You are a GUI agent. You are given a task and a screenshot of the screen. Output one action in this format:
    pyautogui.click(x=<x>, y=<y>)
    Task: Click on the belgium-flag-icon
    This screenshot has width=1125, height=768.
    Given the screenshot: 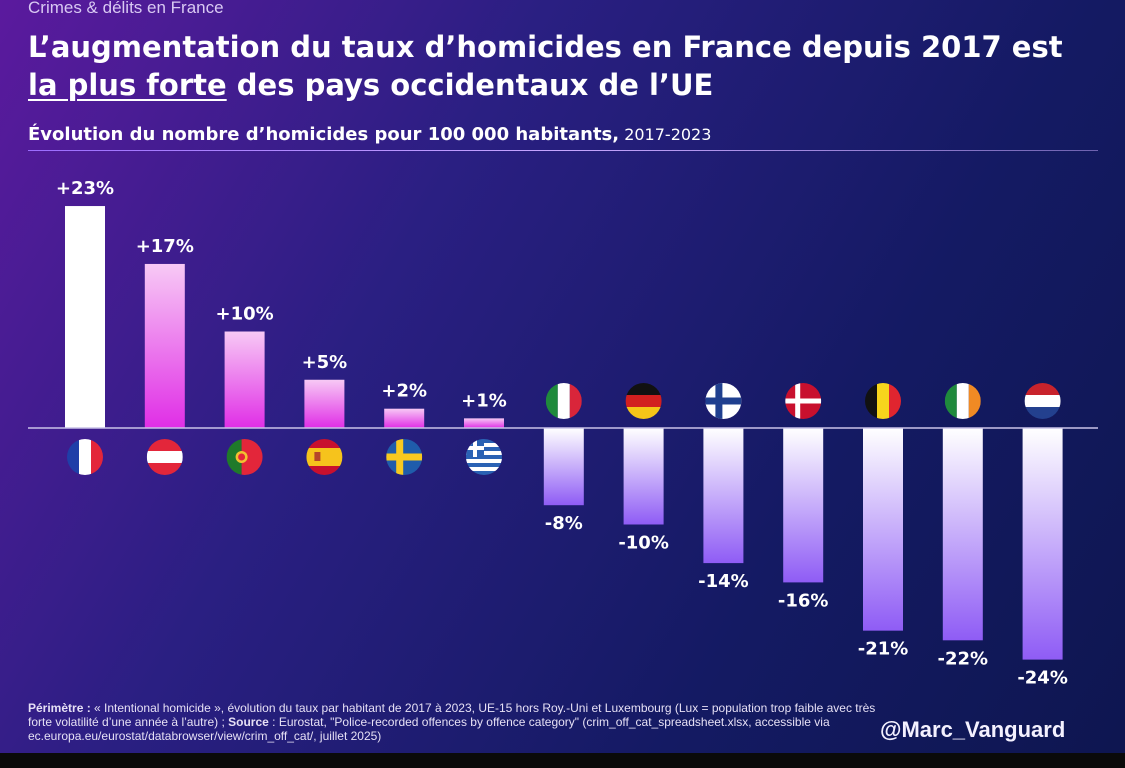 What is the action you would take?
    pyautogui.click(x=883, y=401)
    